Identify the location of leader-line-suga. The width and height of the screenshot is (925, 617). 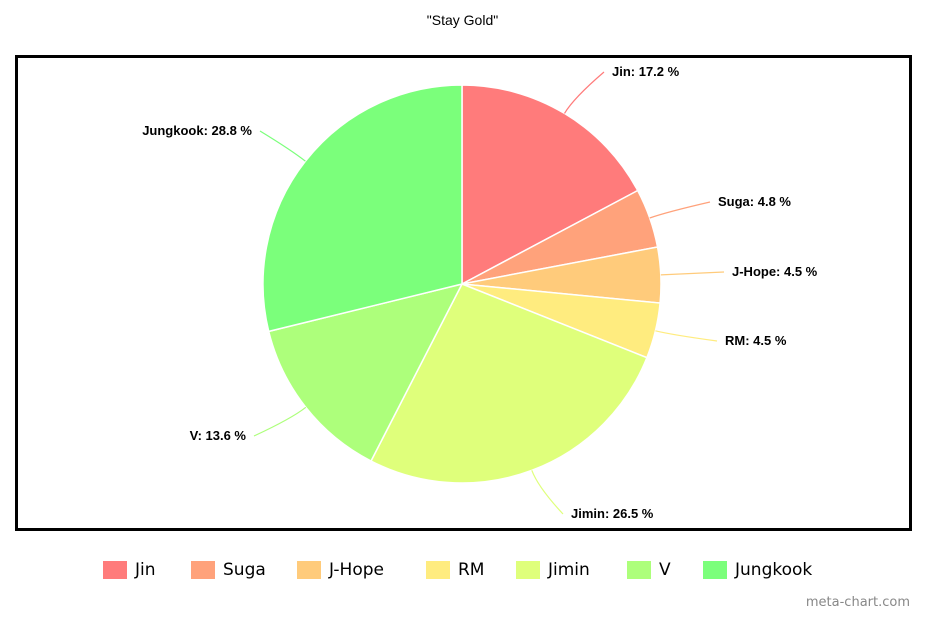
(680, 210).